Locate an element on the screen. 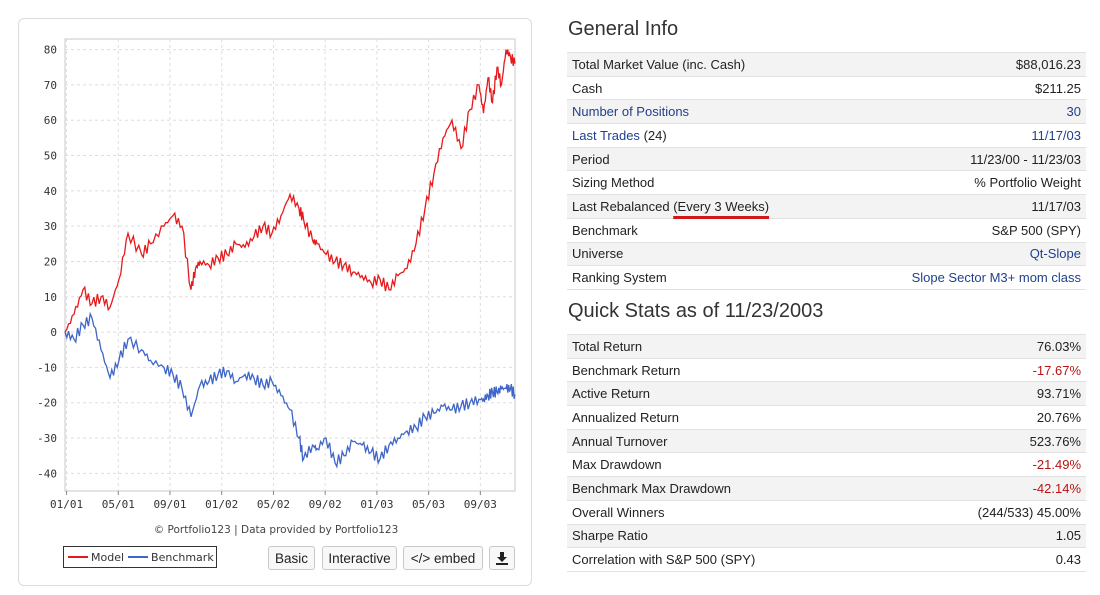  x-tick-label: 05/03 is located at coordinates (428, 504).